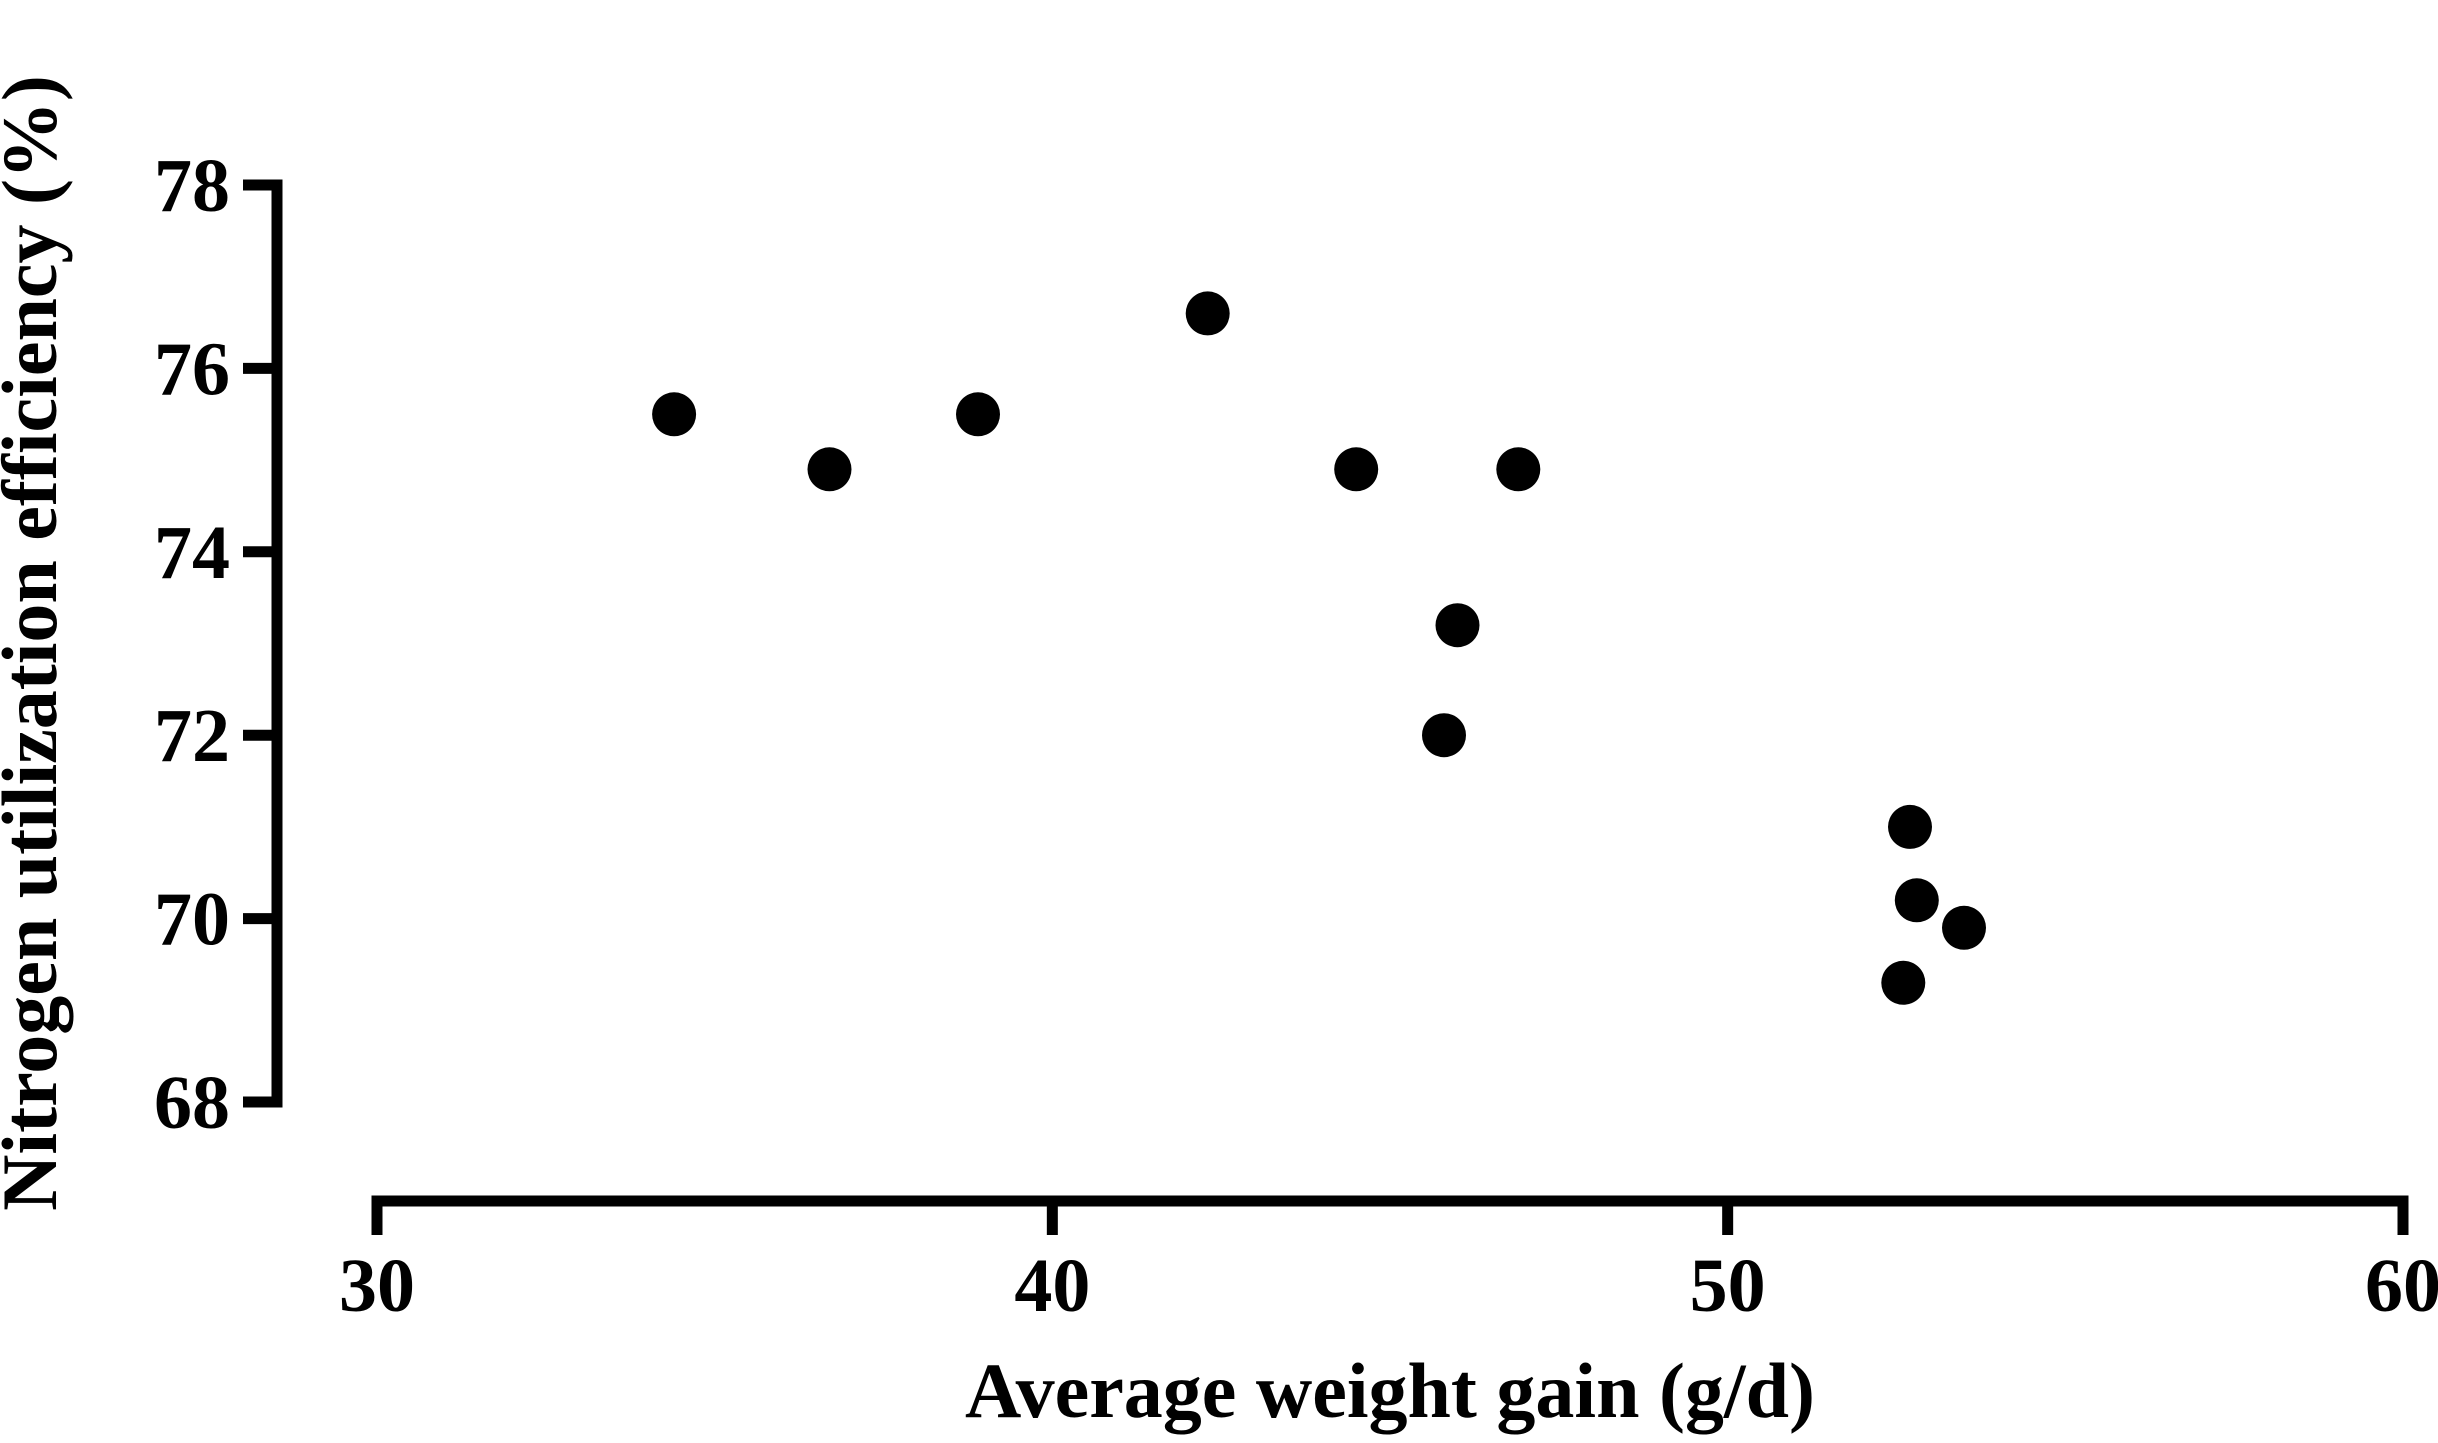  What do you see at coordinates (192, 920) in the screenshot?
I see `y-axis-tick-label: 70` at bounding box center [192, 920].